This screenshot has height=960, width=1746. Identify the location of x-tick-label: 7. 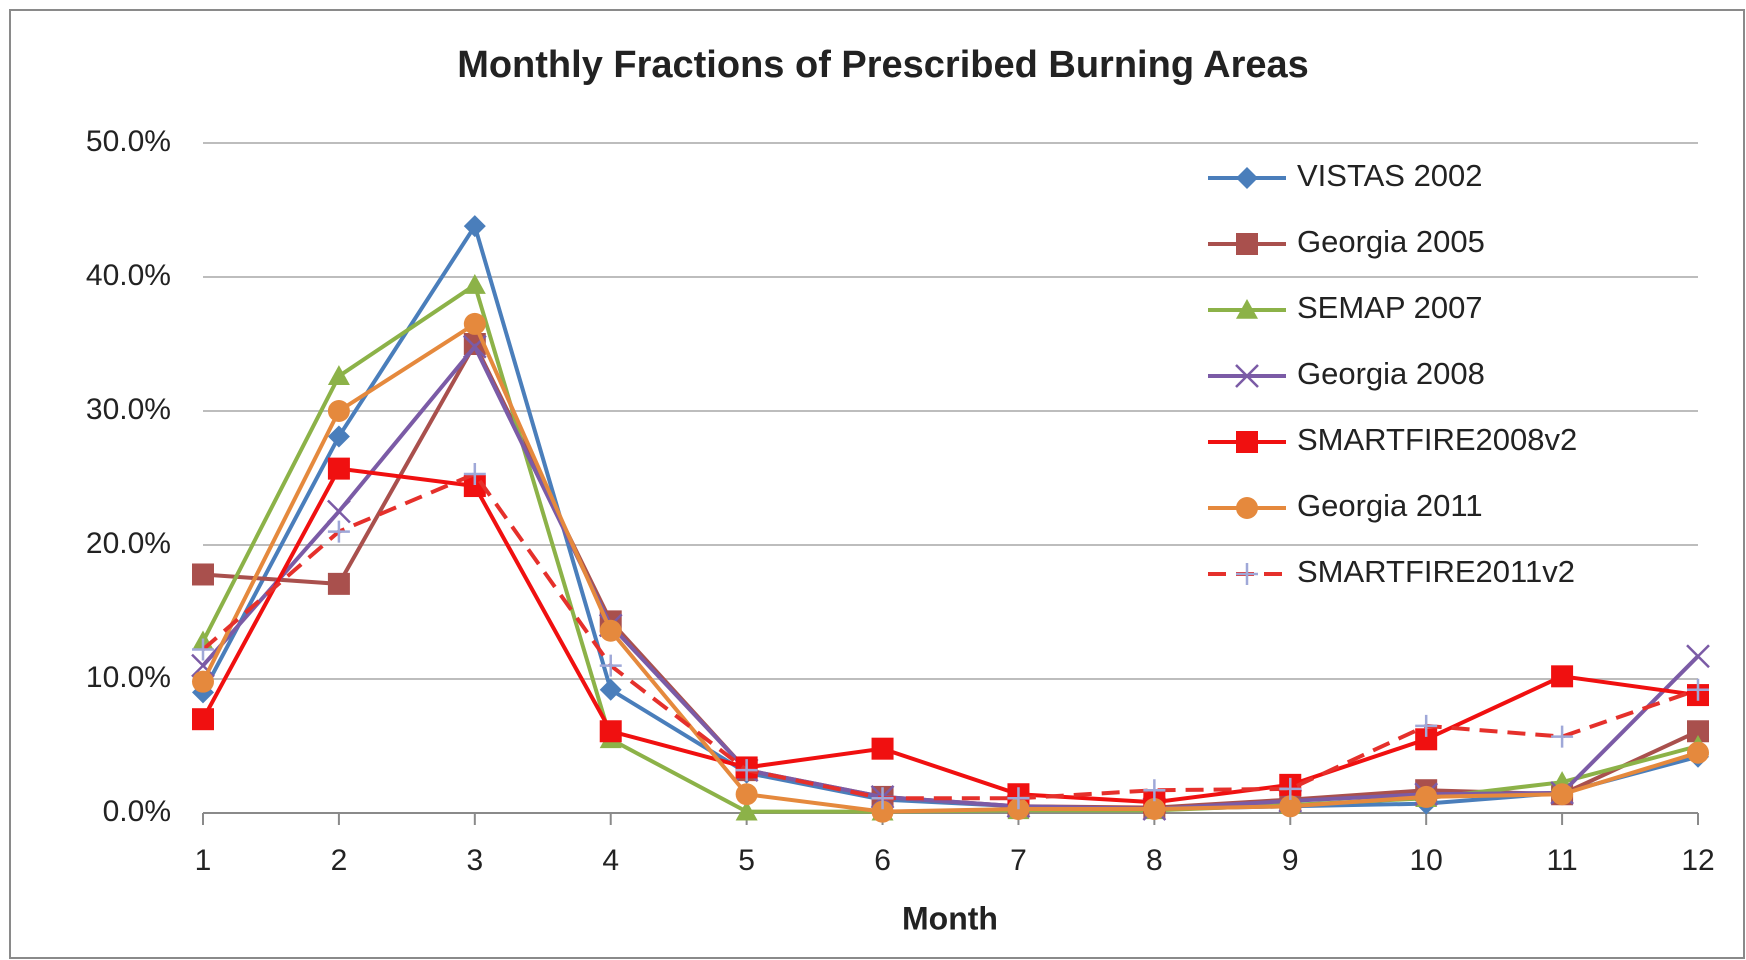
(1018, 860).